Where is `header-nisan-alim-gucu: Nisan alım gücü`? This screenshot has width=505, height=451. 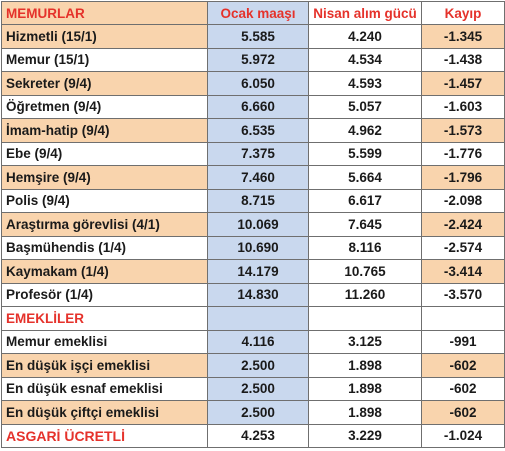 header-nisan-alim-gucu: Nisan alım gücü is located at coordinates (365, 13).